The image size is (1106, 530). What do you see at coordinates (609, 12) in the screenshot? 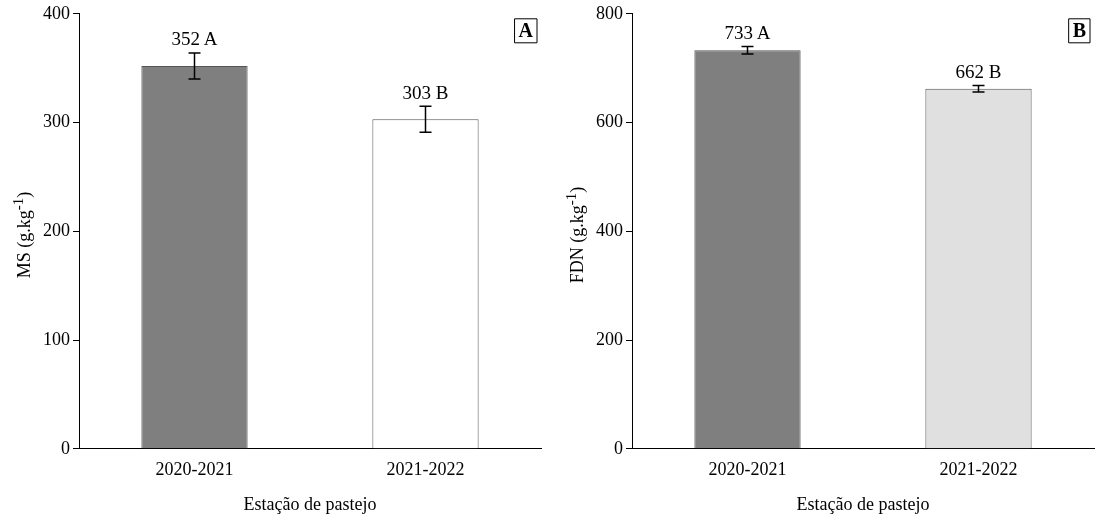
I see `y-tick-label: 800` at bounding box center [609, 12].